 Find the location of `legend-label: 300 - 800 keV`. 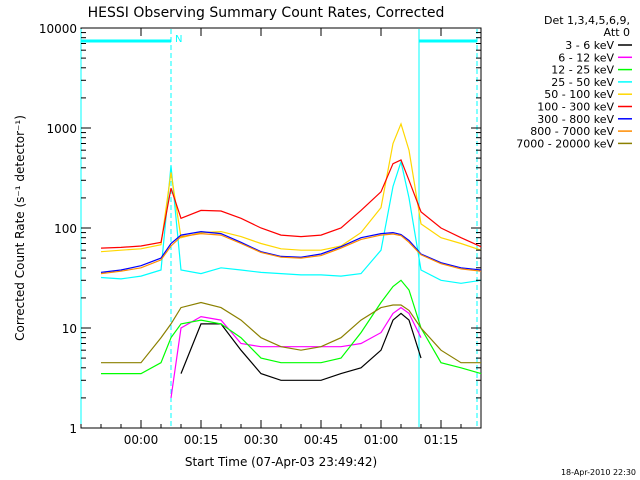

legend-label: 300 - 800 keV is located at coordinates (575, 119).